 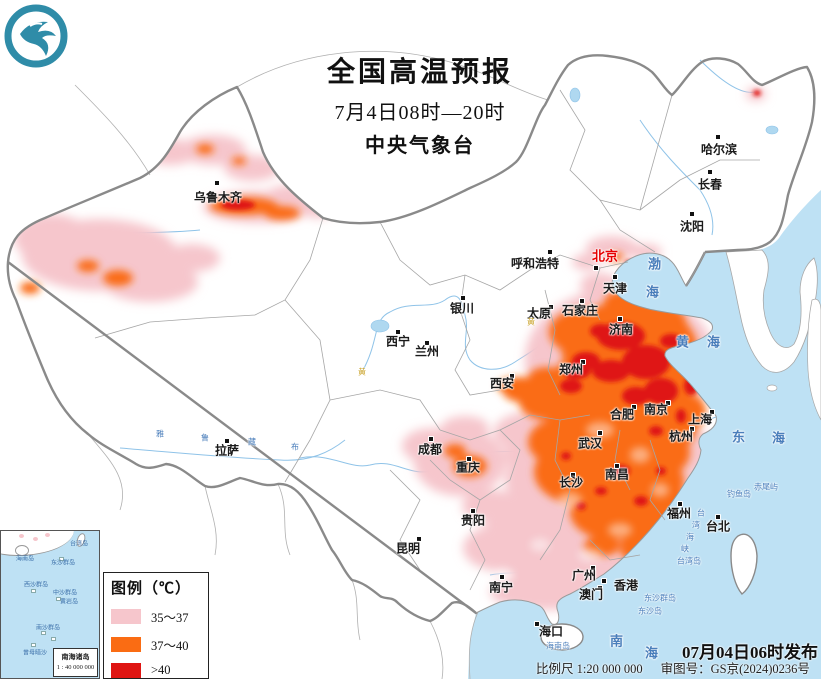 What do you see at coordinates (502, 383) in the screenshot?
I see `city-label: 西安` at bounding box center [502, 383].